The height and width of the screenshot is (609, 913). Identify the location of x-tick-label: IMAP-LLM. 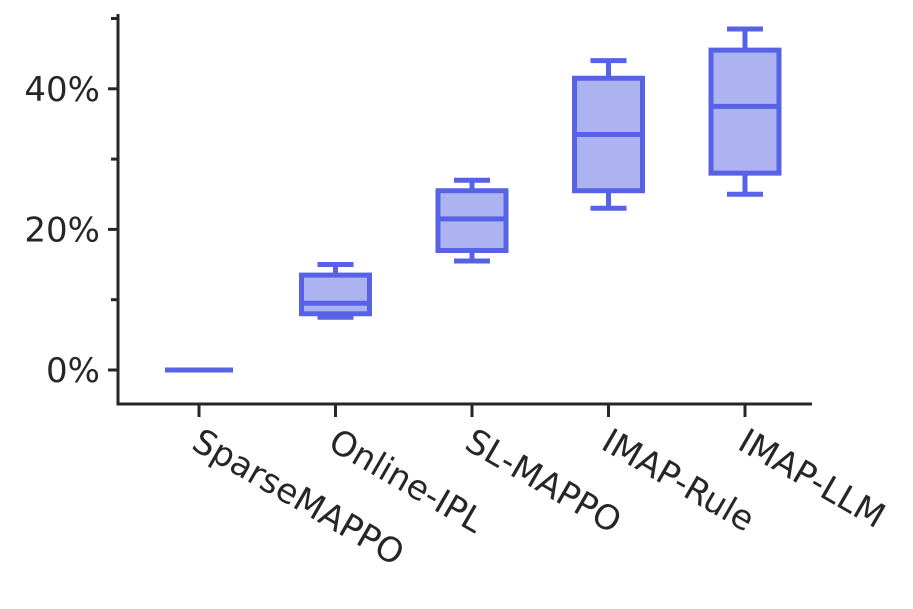
(812, 479).